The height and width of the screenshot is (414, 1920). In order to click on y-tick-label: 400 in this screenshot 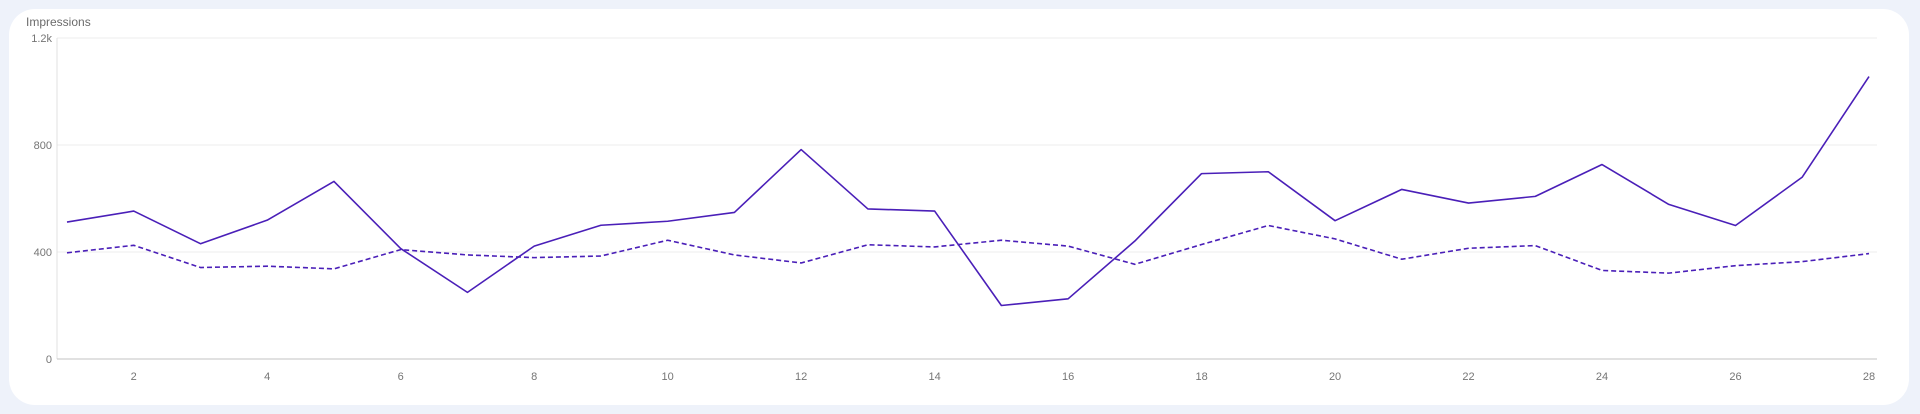, I will do `click(43, 253)`.